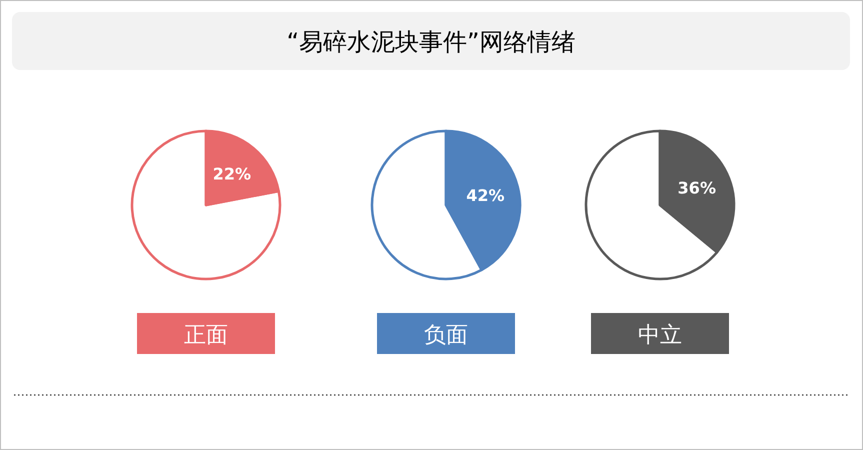 Image resolution: width=863 pixels, height=450 pixels. Describe the element at coordinates (431, 42) in the screenshot. I see `text: “易碎水泥块事件”网络情绪` at that location.